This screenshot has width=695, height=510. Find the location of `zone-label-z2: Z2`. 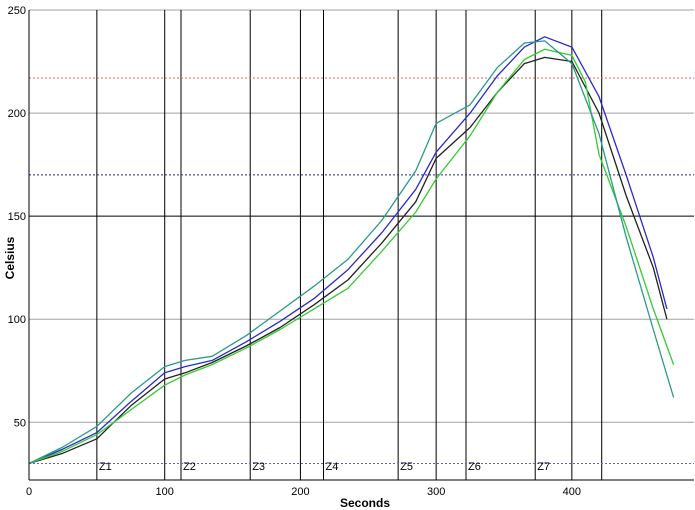

zone-label-z2: Z2 is located at coordinates (189, 467).